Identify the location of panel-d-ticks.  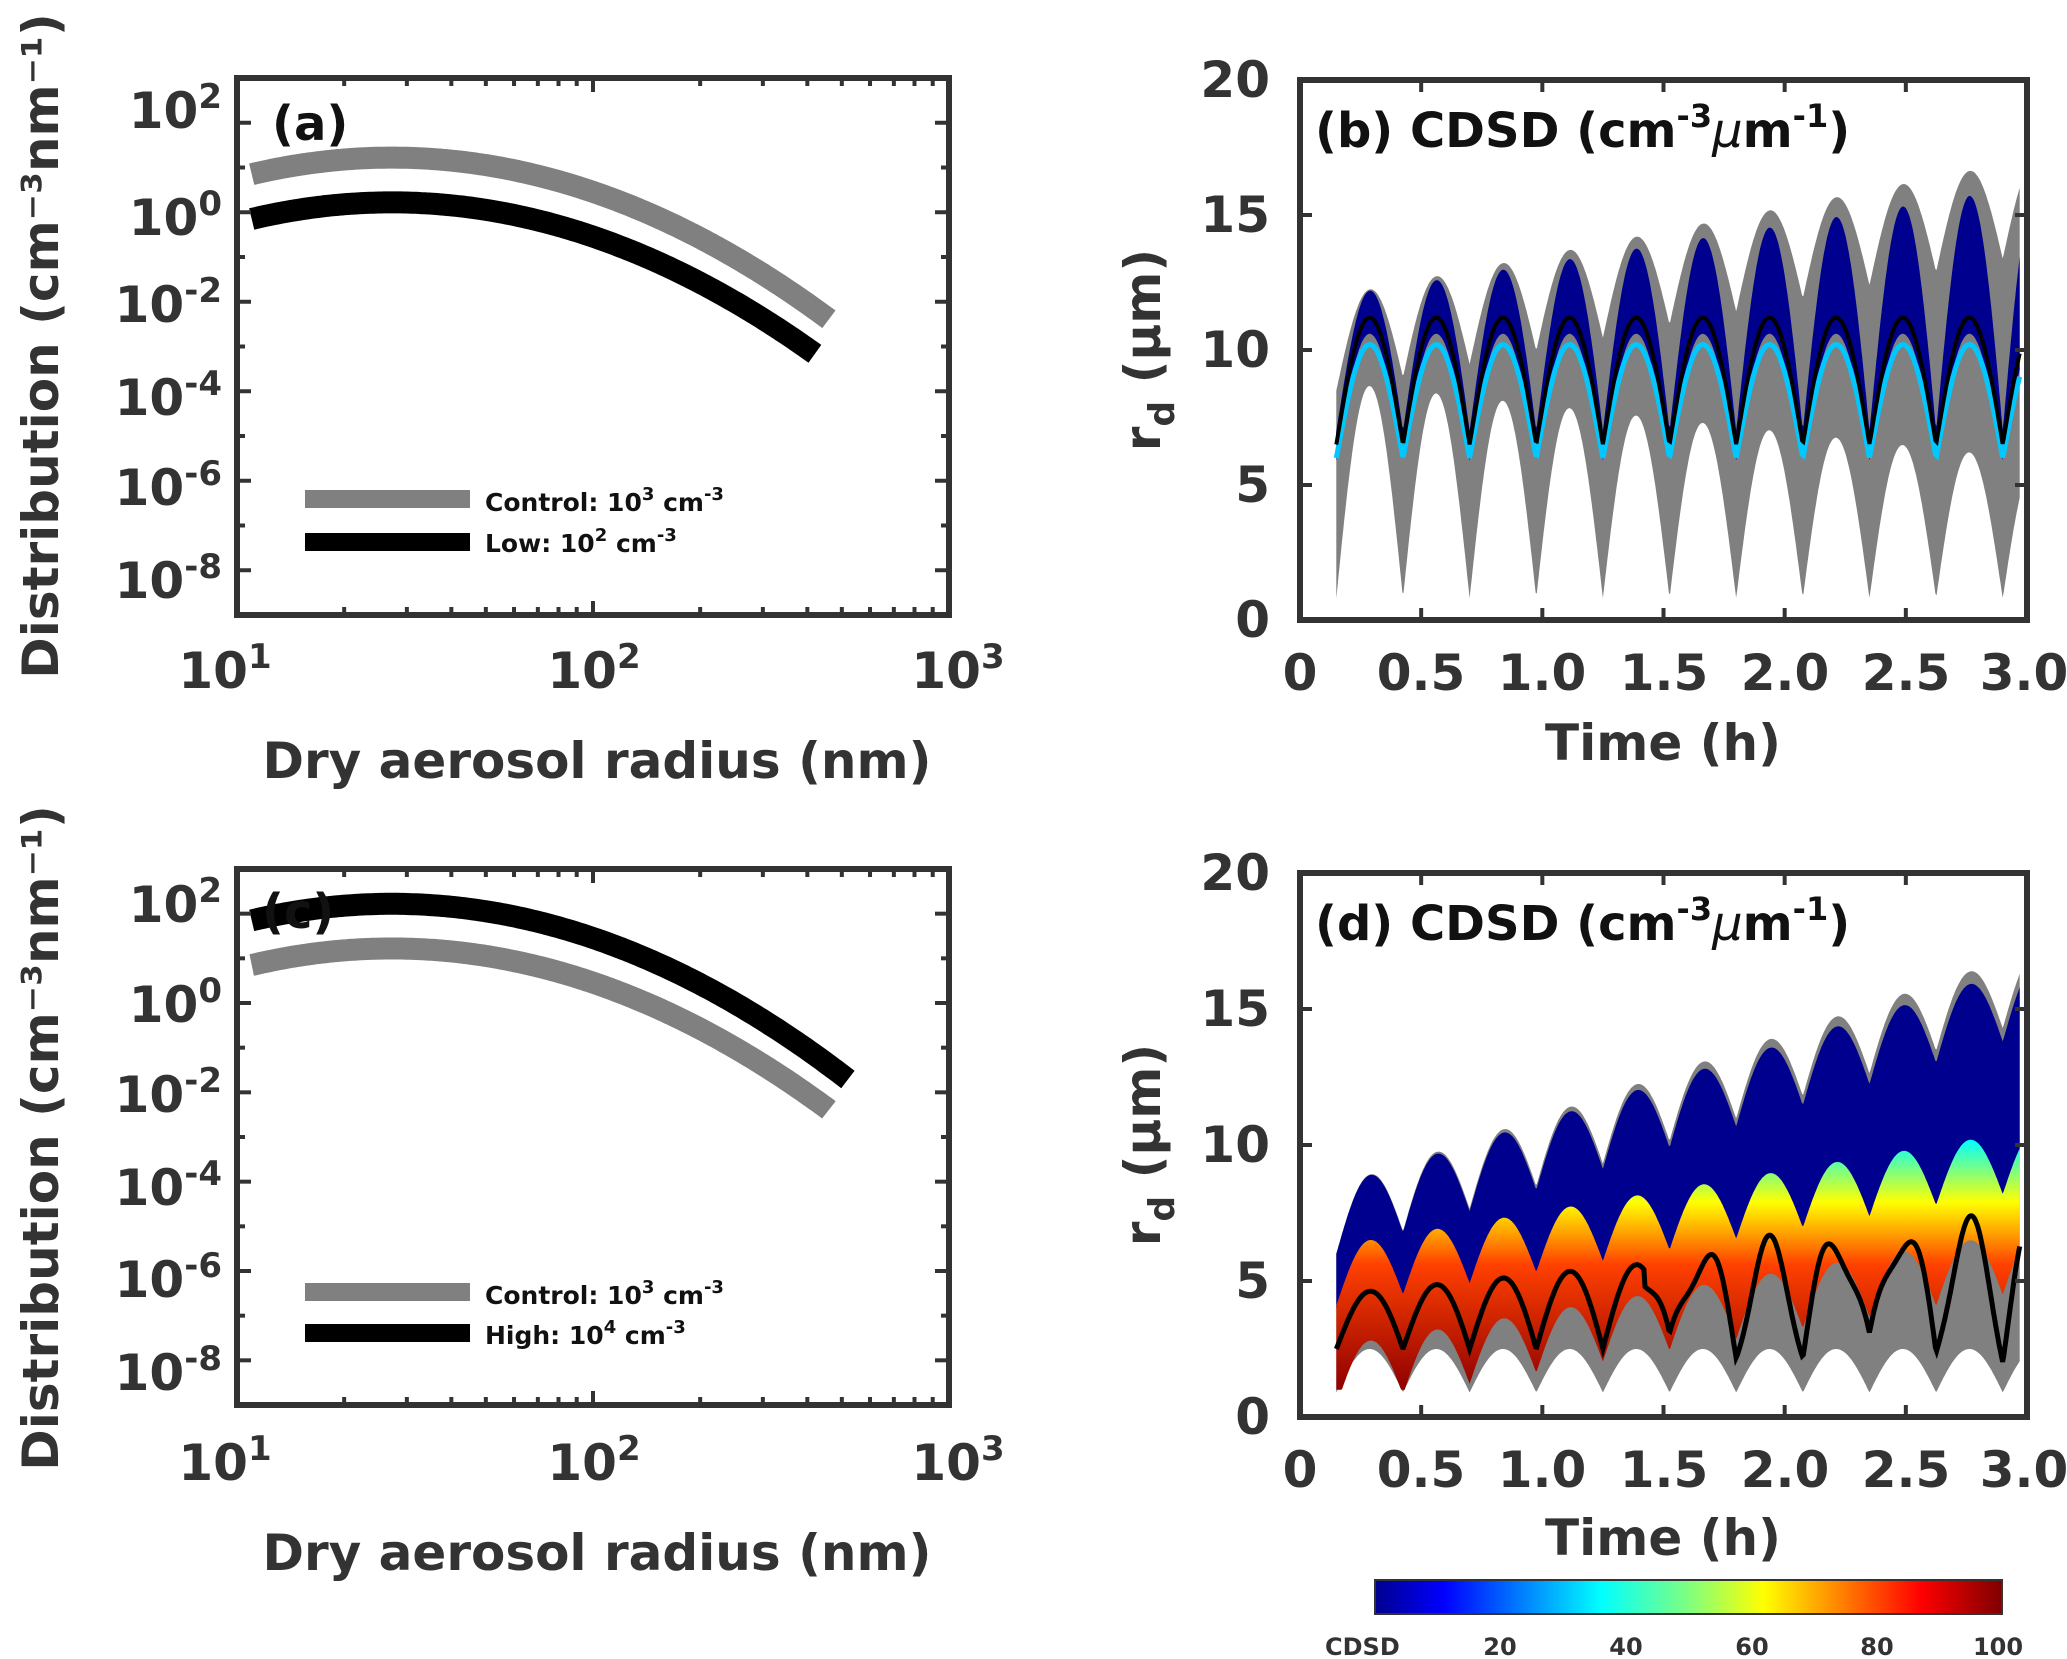
(1663, 1145).